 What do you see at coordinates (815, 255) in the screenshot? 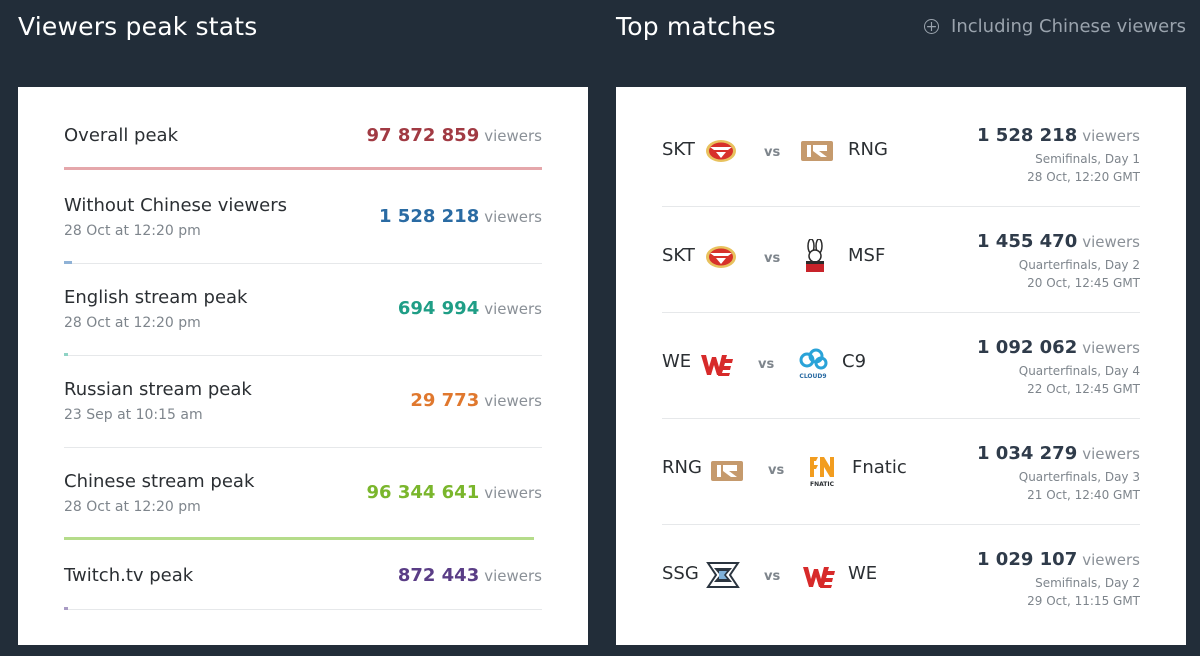
I see `msf-logo-icon` at bounding box center [815, 255].